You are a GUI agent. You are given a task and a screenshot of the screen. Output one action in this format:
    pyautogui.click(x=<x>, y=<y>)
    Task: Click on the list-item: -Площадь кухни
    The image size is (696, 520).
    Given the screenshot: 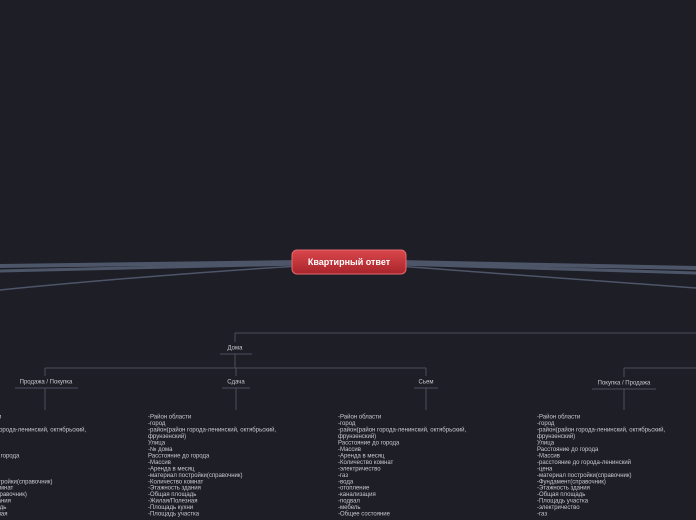 What is the action you would take?
    pyautogui.click(x=170, y=508)
    